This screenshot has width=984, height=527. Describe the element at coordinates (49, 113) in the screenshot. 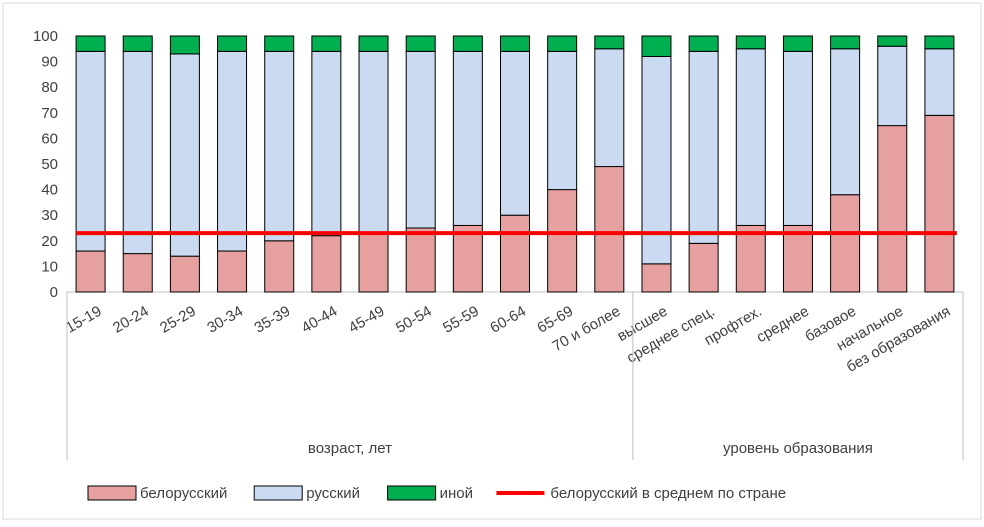

I see `y-tick-label: 70` at that location.